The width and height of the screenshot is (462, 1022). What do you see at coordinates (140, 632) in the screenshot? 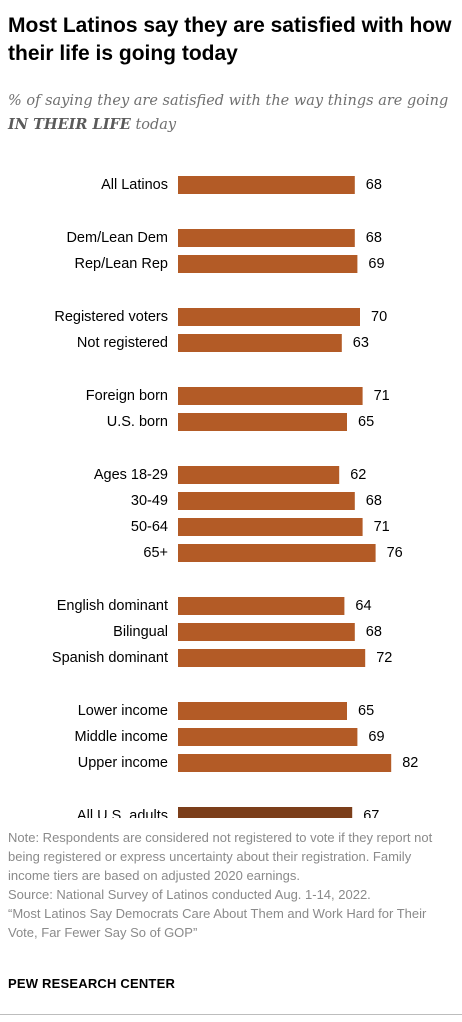
I see `category-label: Bilingual` at bounding box center [140, 632].